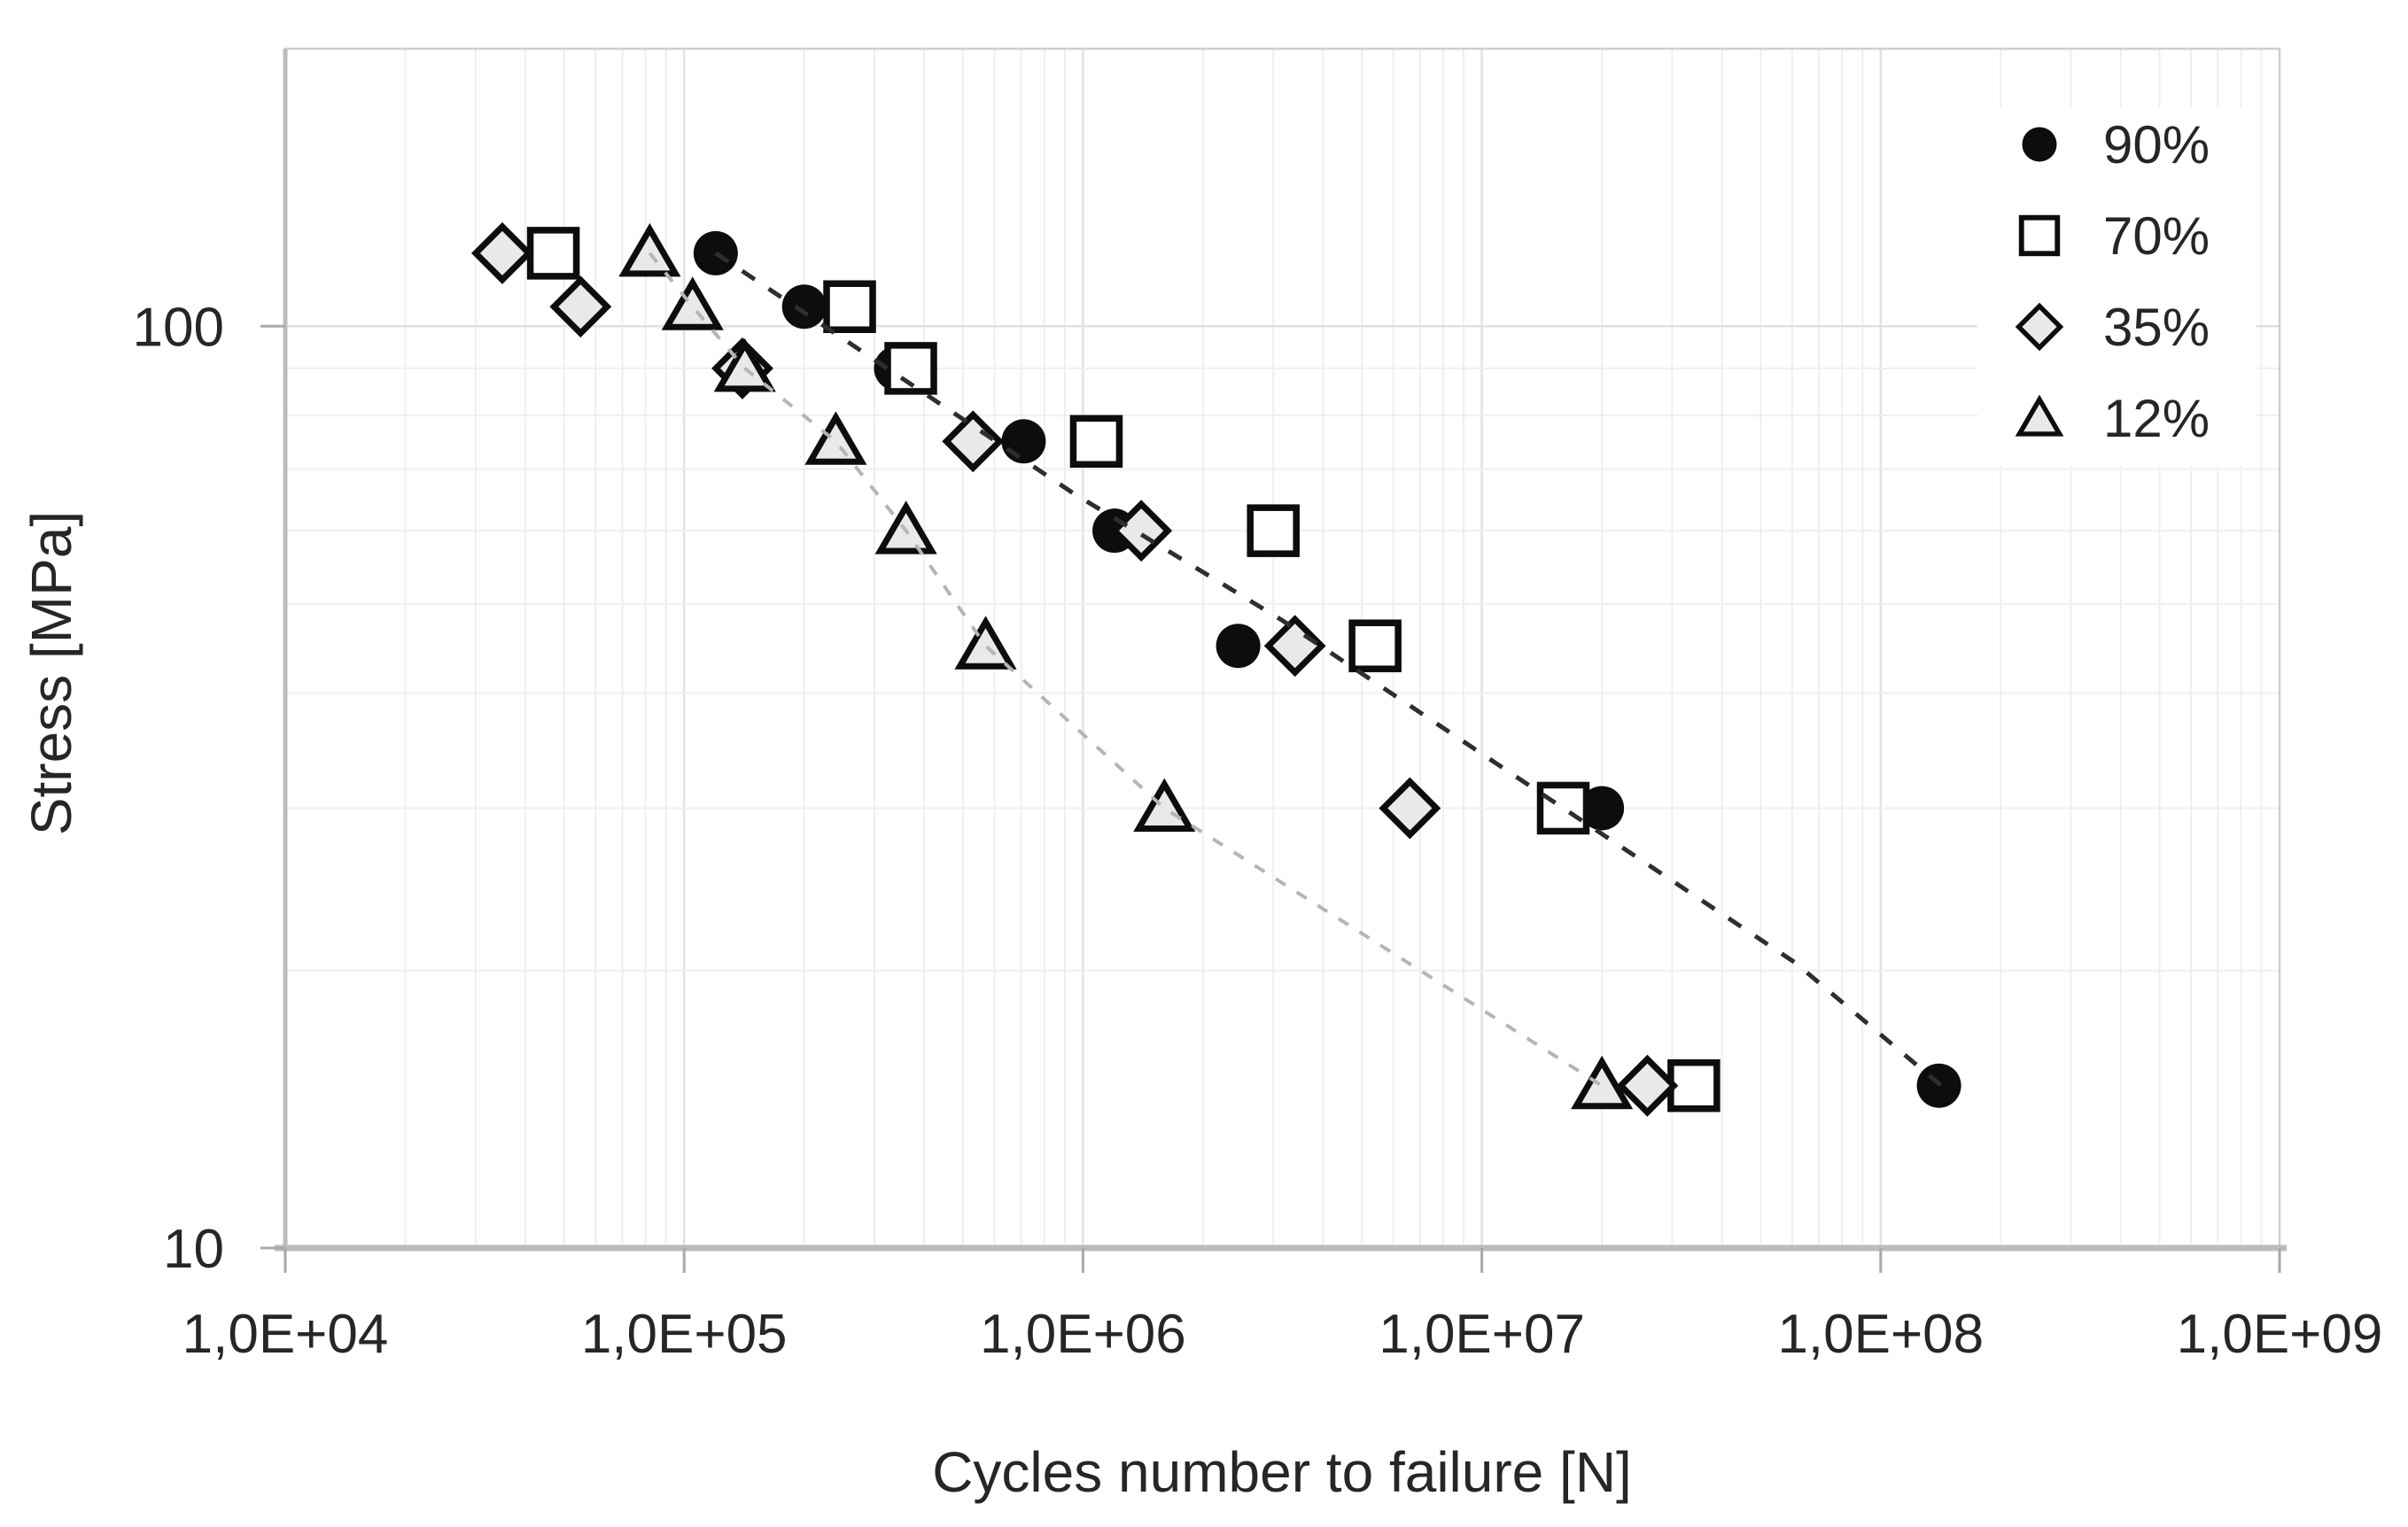  I want to click on legend-label-90pct: 90%, so click(2156, 144).